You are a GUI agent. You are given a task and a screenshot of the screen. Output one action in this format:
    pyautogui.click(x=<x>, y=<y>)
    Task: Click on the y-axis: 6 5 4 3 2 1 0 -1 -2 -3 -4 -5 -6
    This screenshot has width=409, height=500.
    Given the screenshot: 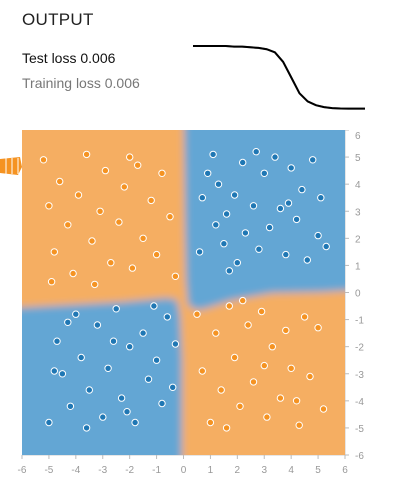 What is the action you would take?
    pyautogui.click(x=354, y=295)
    